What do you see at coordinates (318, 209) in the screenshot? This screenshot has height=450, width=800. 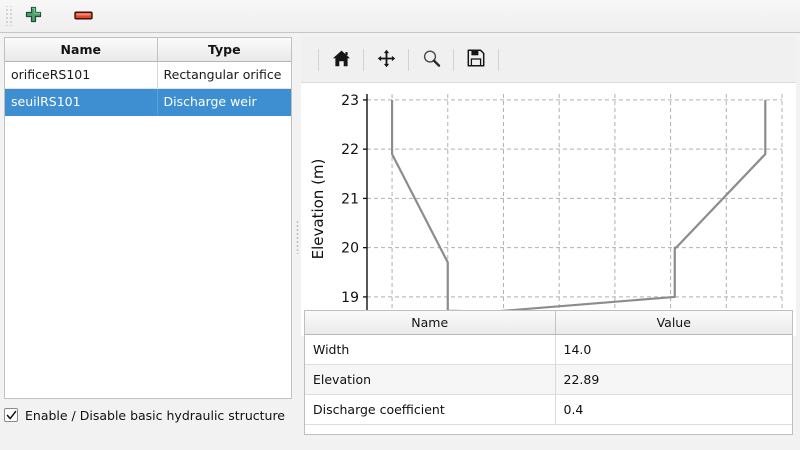 I see `y-axis-label: Elevation (m)` at bounding box center [318, 209].